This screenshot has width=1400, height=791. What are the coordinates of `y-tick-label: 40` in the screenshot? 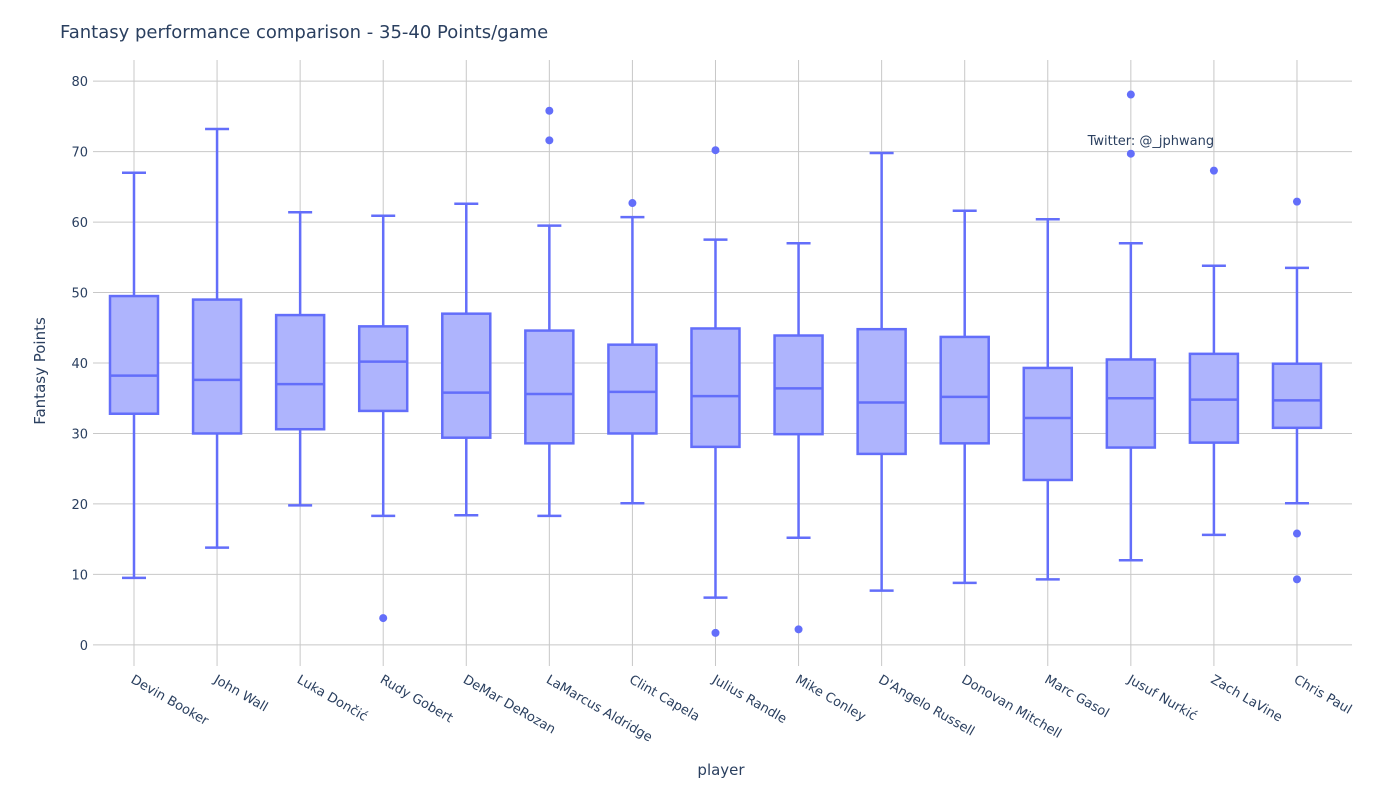 It's located at (79, 364).